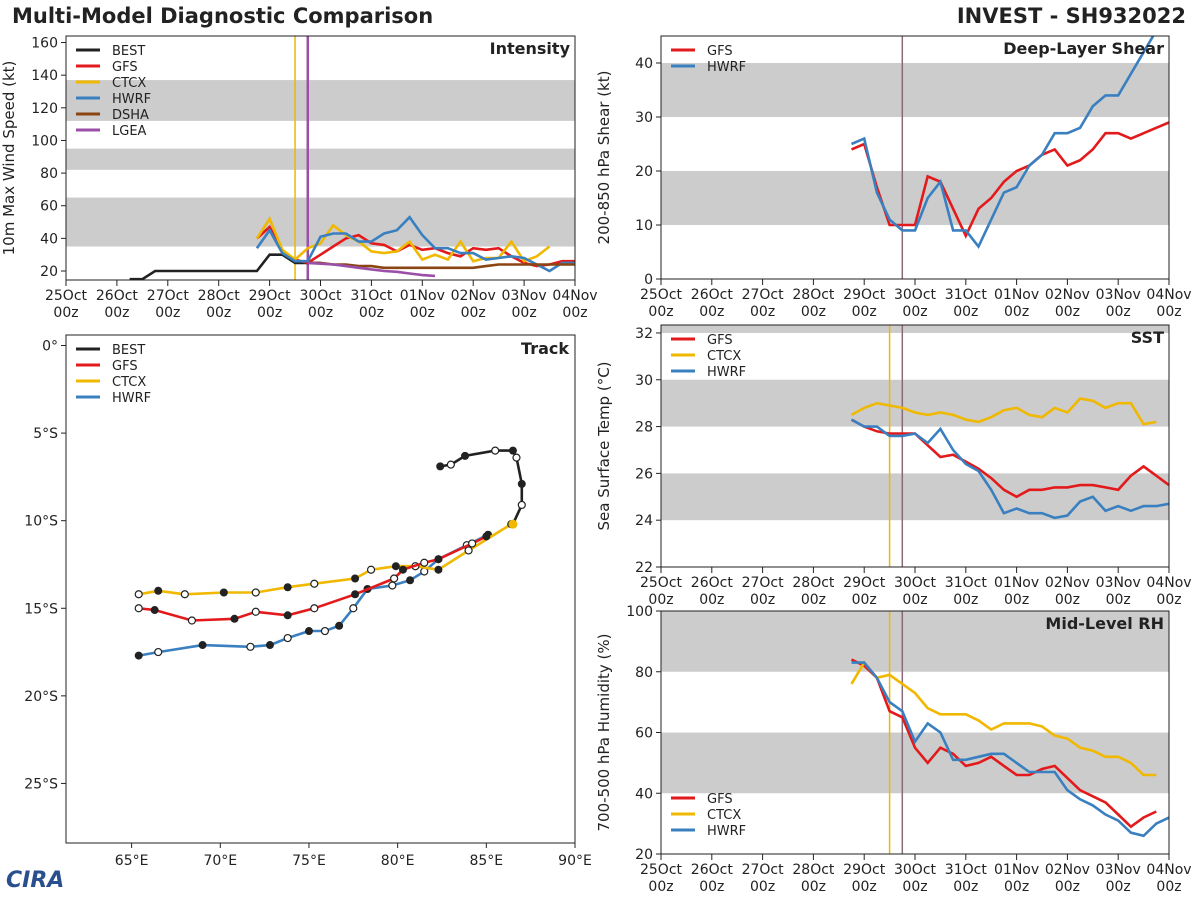 The height and width of the screenshot is (900, 1200). Describe the element at coordinates (132, 861) in the screenshot. I see `x-tick-label: 65°E` at that location.